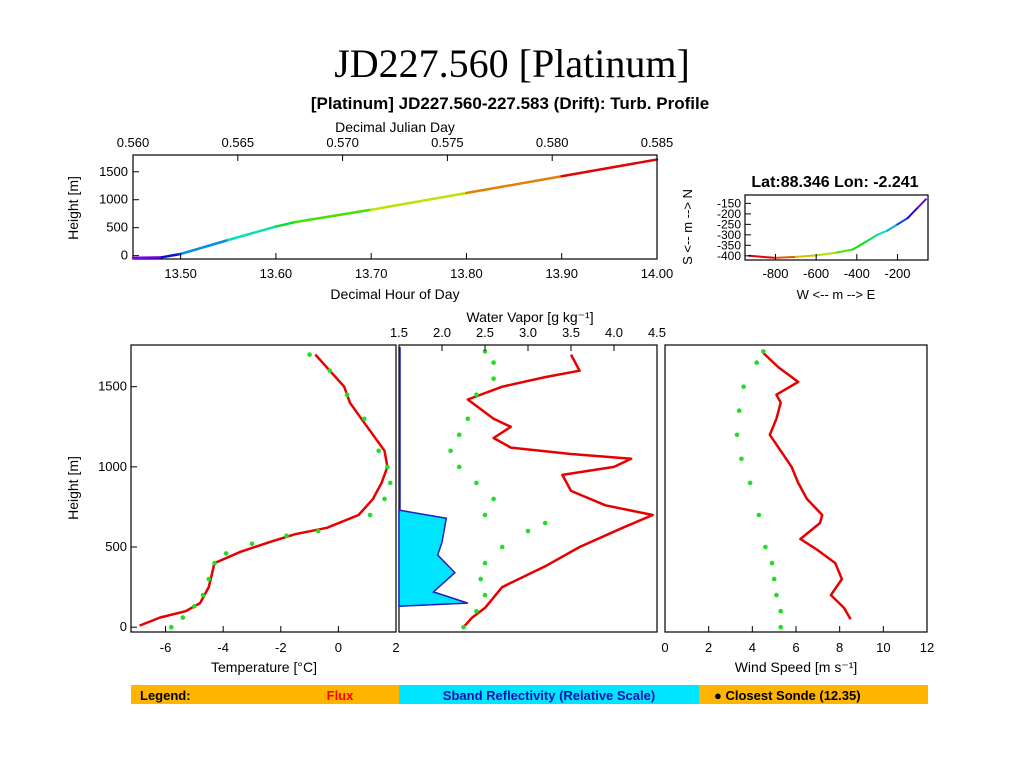 The image size is (1024, 768). I want to click on tick-label: 3.0, so click(528, 332).